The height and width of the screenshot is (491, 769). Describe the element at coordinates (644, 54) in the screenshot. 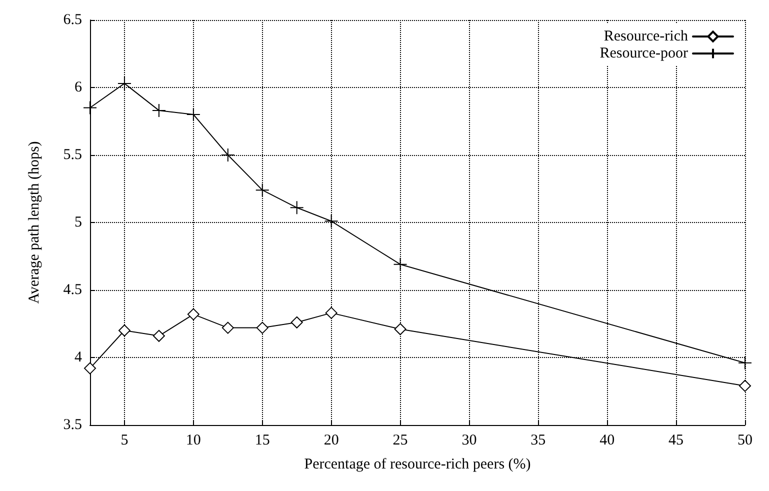

I see `legend-label: Resource-poor` at that location.